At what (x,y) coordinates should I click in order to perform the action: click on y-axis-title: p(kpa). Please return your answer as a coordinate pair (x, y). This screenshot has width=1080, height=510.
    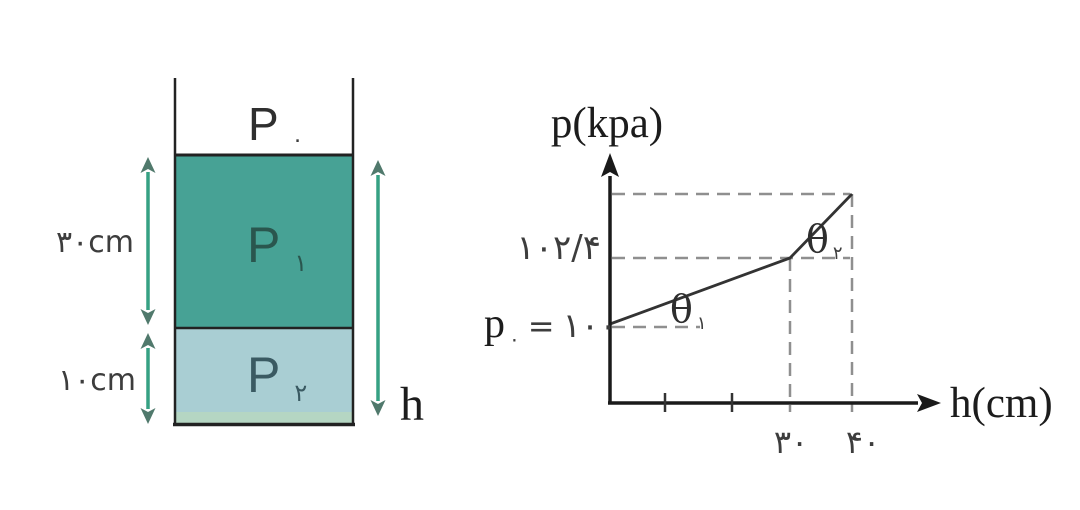
    Looking at the image, I should click on (607, 123).